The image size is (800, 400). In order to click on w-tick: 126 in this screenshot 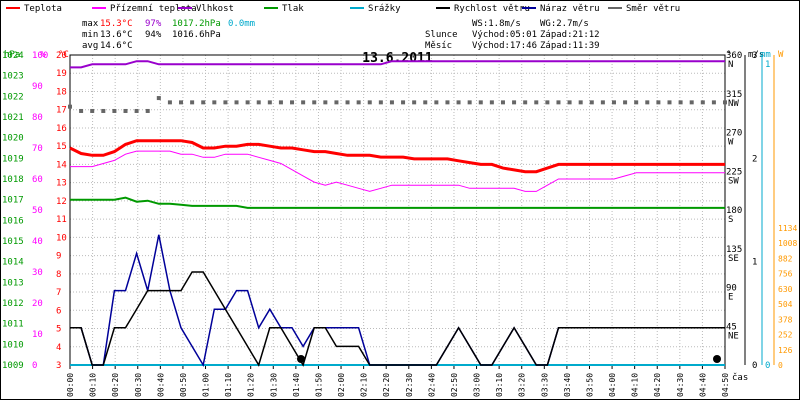, I will do `click(785, 350)`.